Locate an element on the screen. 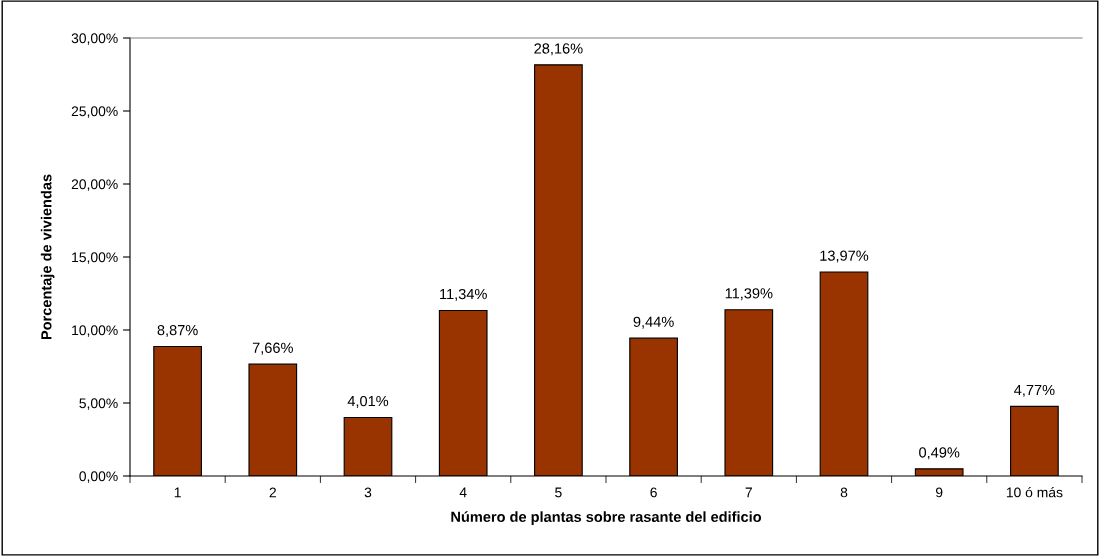 The width and height of the screenshot is (1100, 556). x-tick-label: 4 is located at coordinates (463, 492).